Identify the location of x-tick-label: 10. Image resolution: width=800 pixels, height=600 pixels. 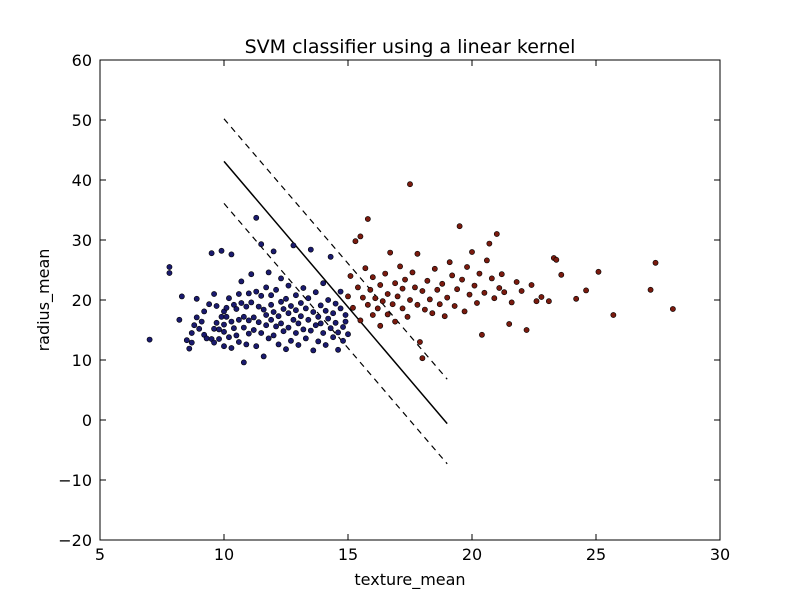
(224, 554).